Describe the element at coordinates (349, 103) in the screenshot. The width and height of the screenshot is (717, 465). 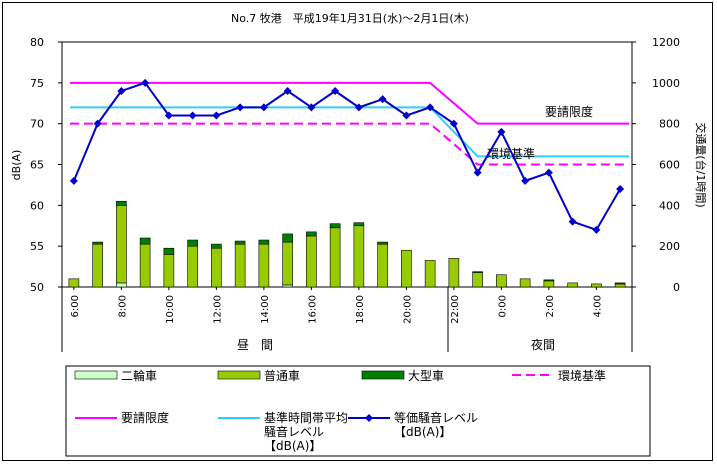
I see `reference-line-limit` at that location.